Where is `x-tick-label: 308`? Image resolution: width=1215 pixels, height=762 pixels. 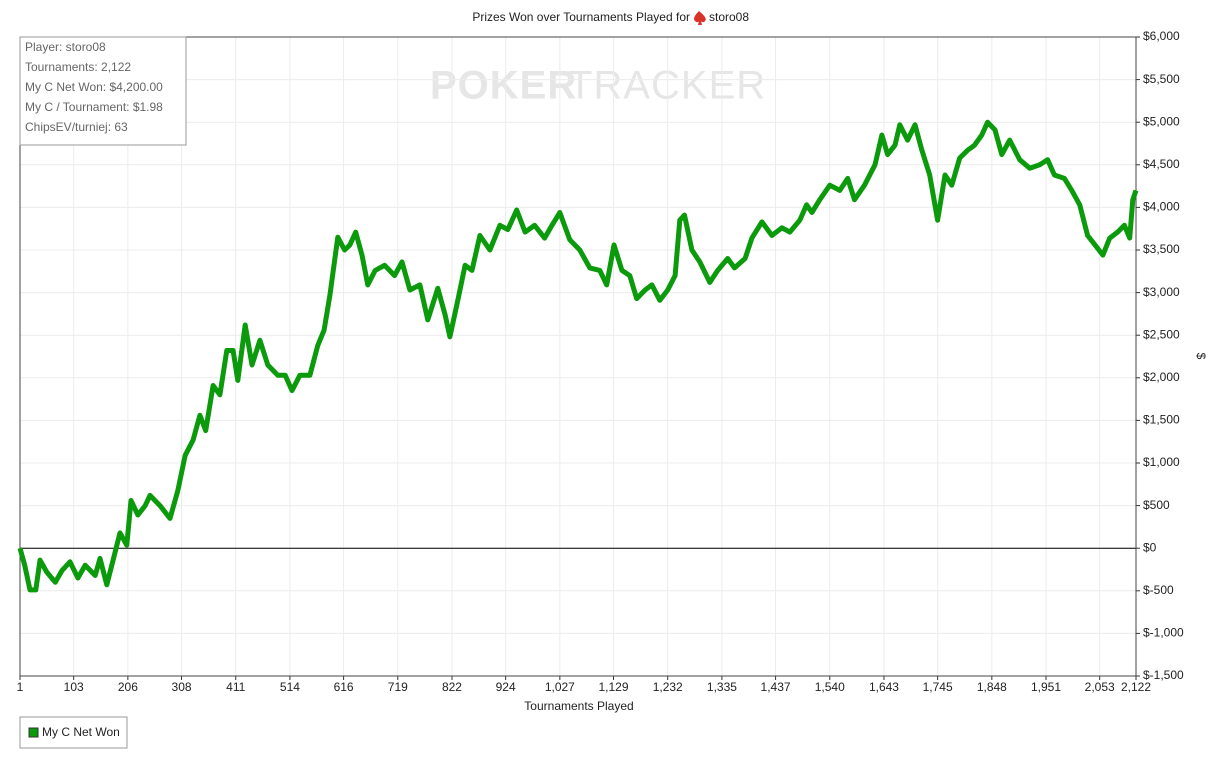
x-tick-label: 308 is located at coordinates (182, 687).